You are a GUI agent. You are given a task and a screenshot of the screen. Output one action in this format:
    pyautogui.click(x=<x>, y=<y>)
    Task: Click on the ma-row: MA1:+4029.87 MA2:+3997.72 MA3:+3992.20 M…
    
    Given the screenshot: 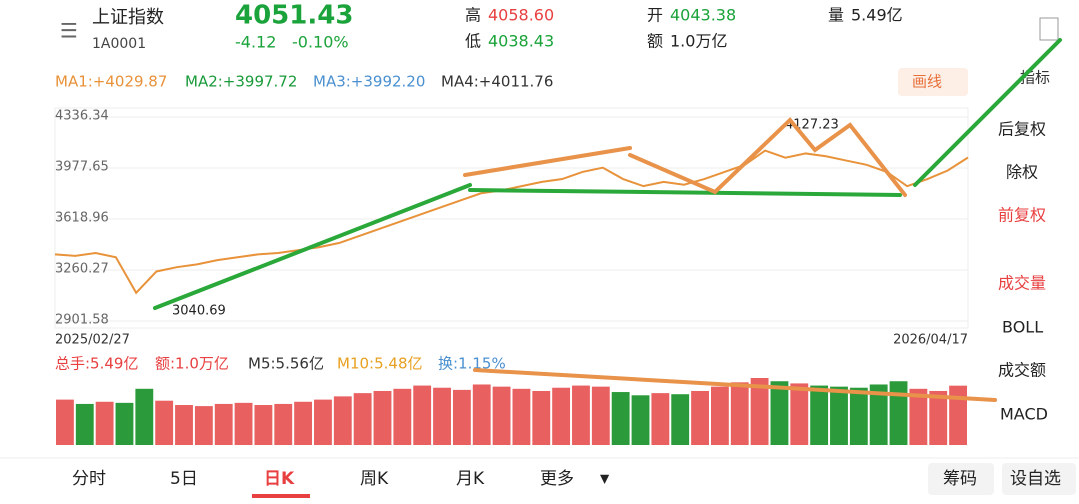 What is the action you would take?
    pyautogui.click(x=552, y=82)
    